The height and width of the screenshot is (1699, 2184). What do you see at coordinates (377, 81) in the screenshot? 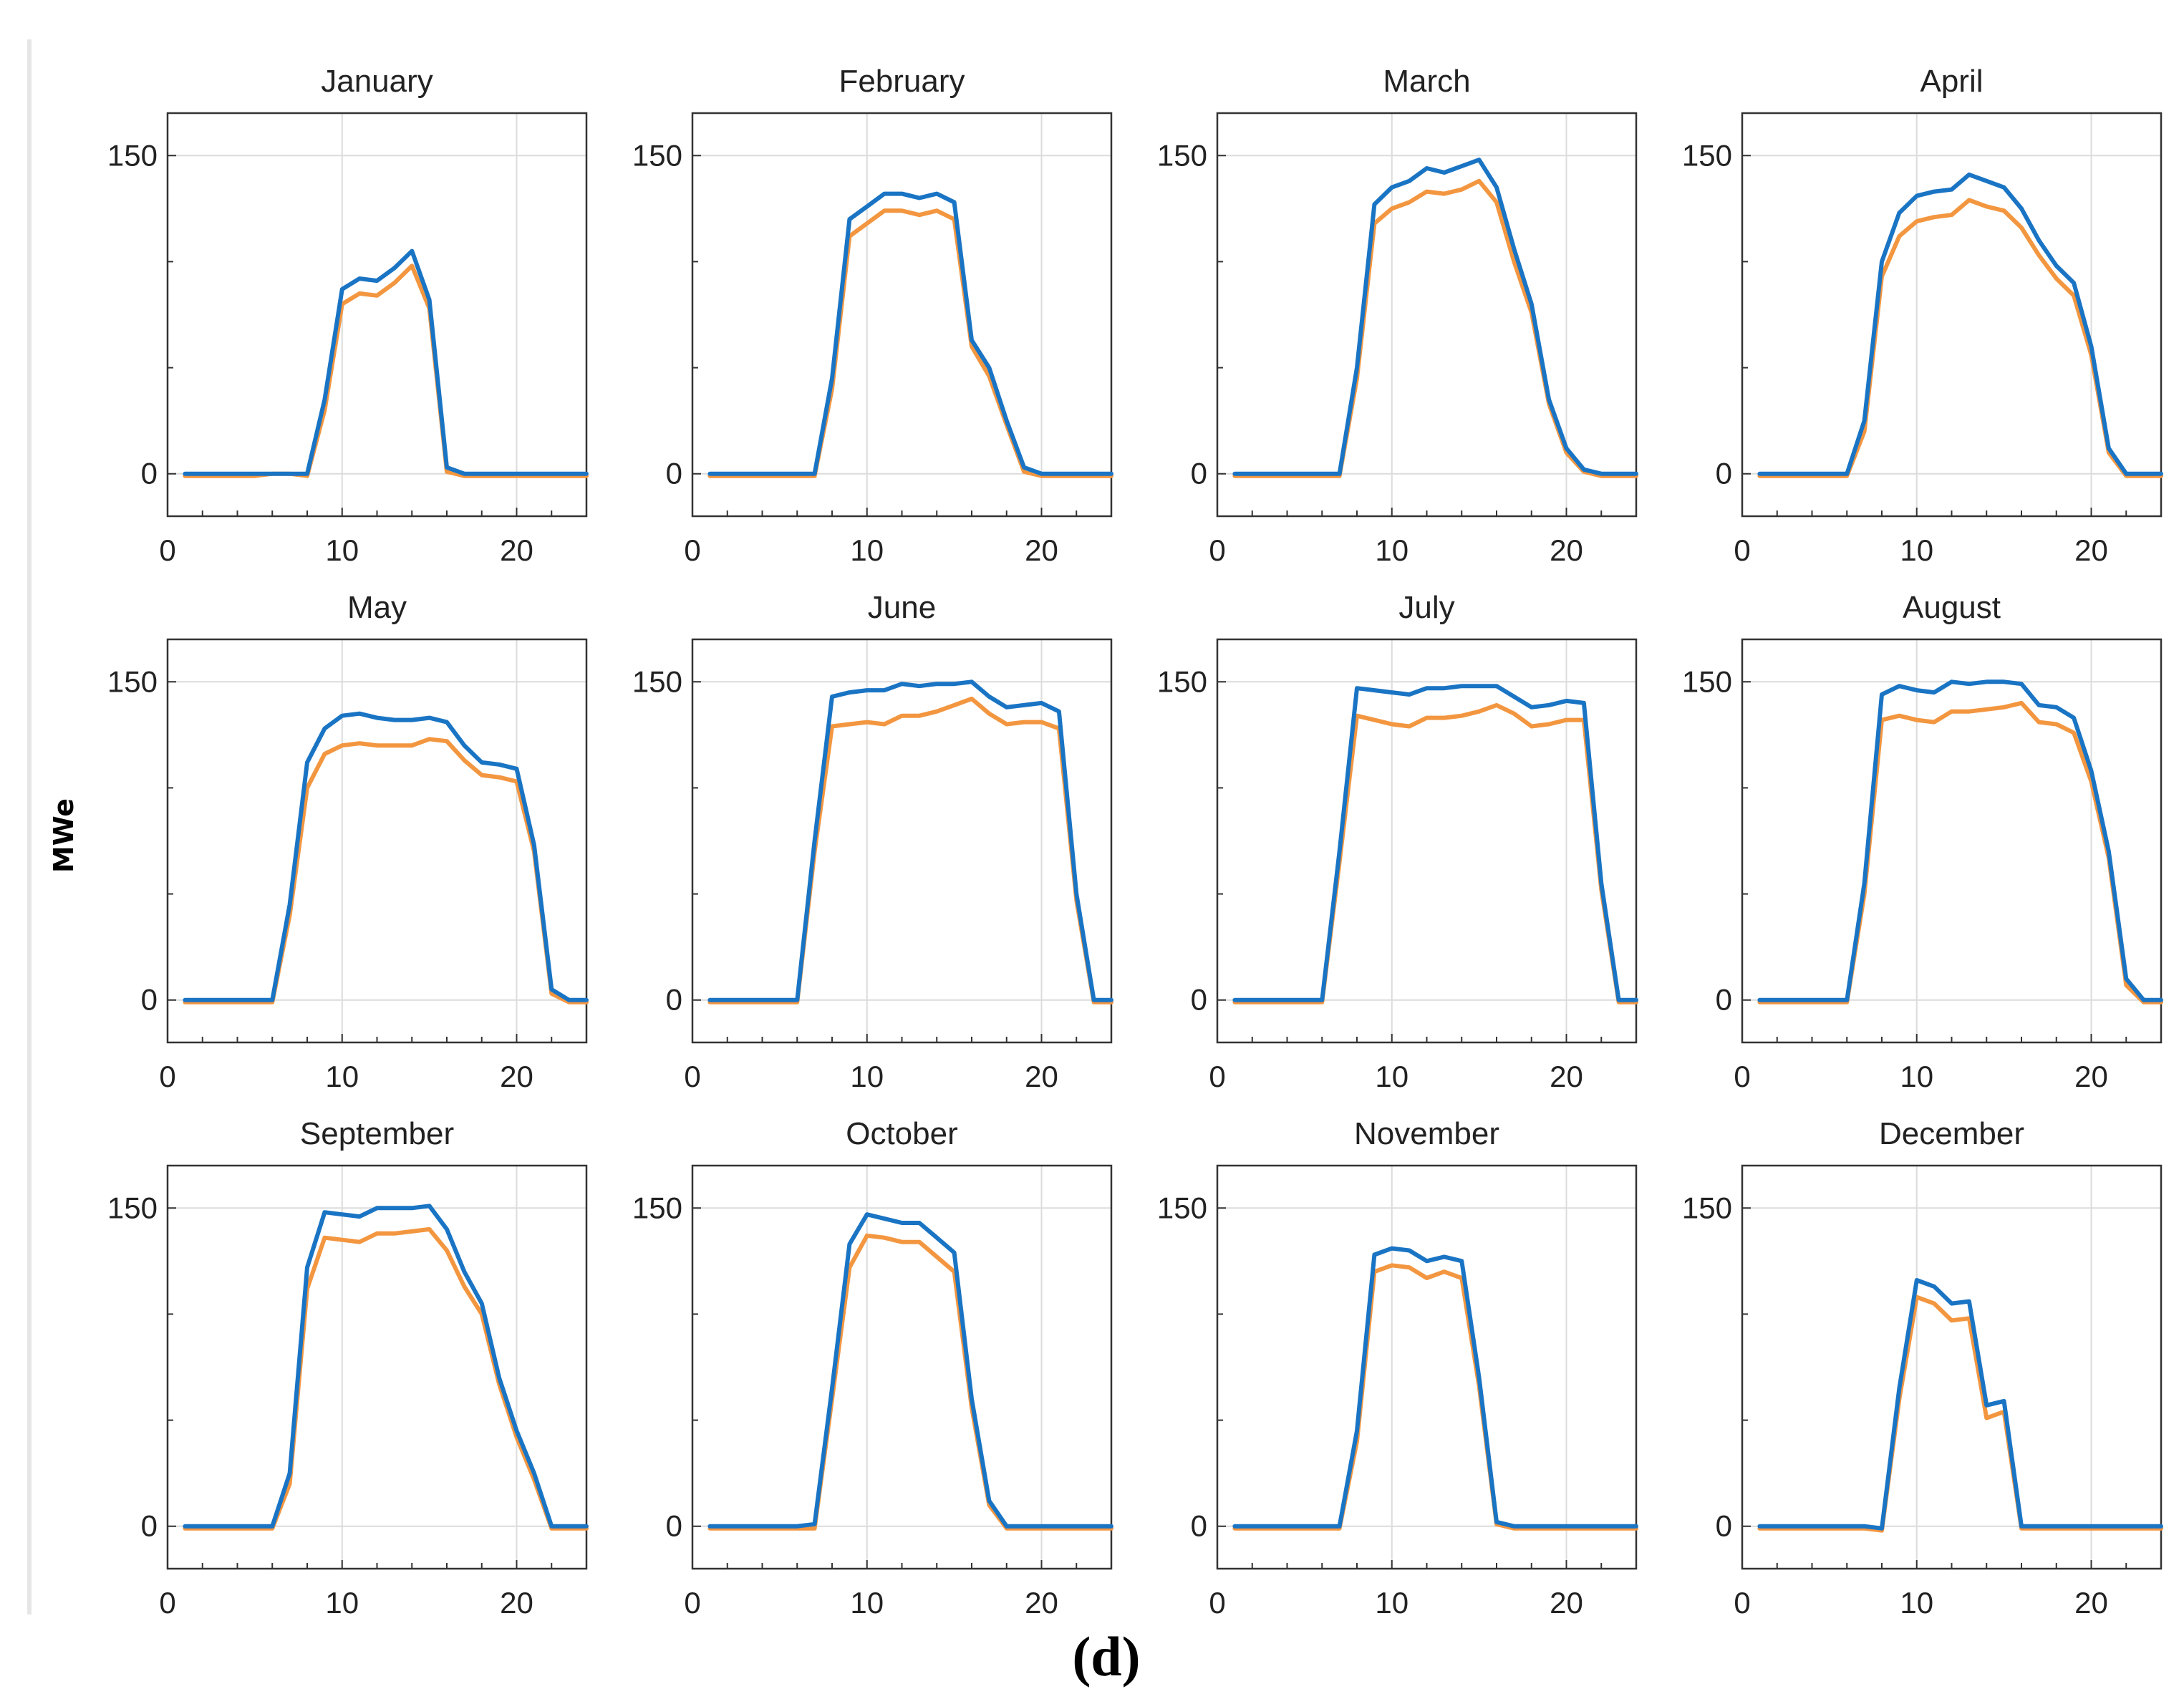
I see `panel-title: January` at bounding box center [377, 81].